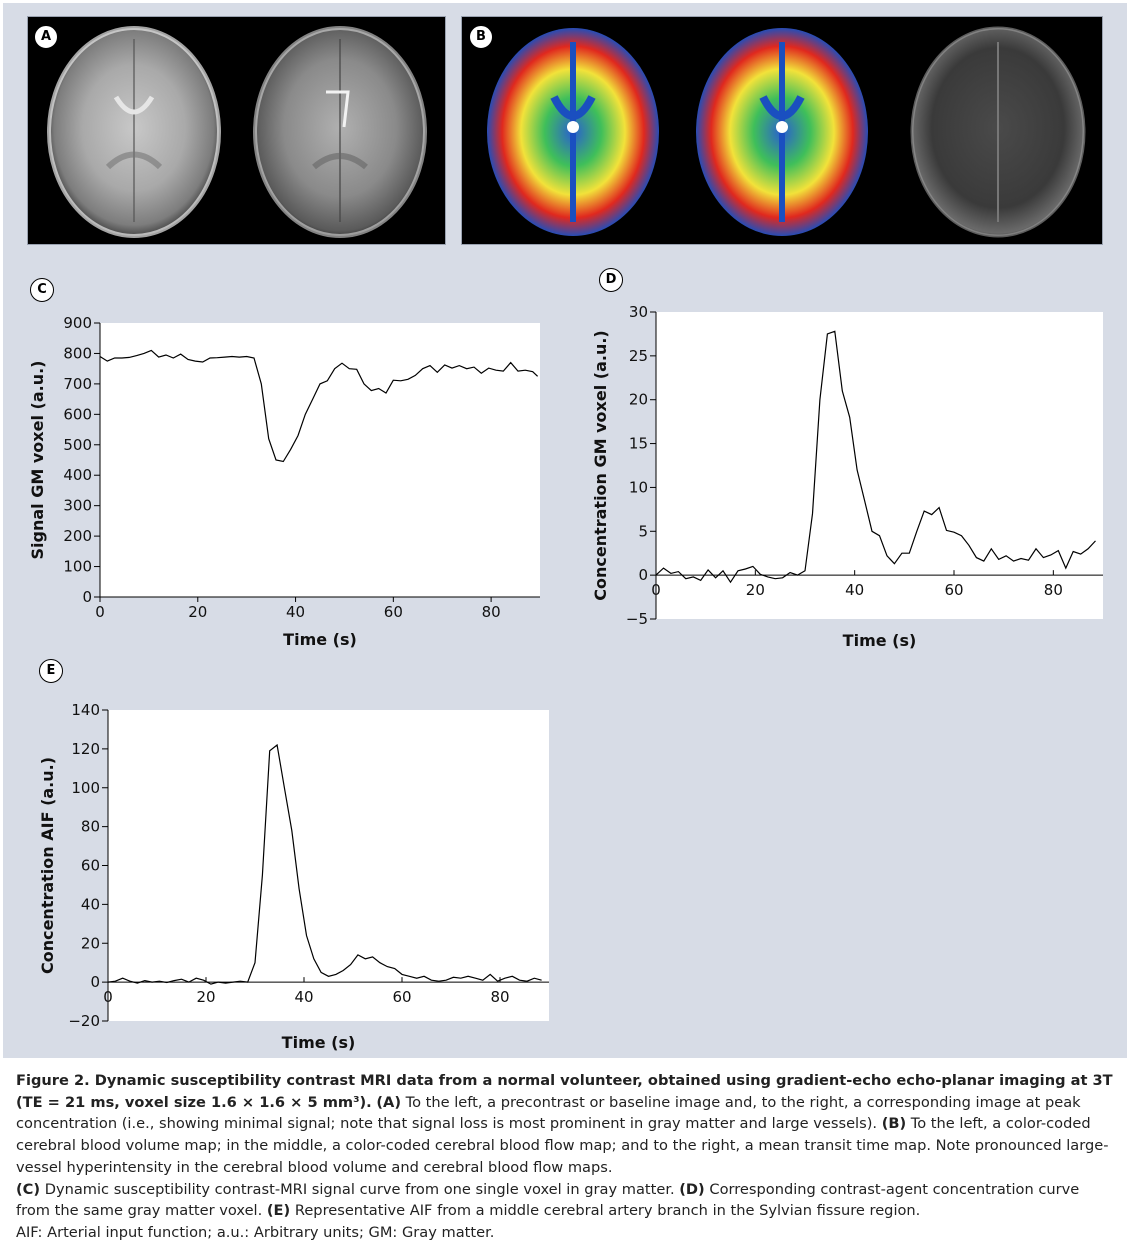 Image resolution: width=1130 pixels, height=1254 pixels. I want to click on plot-area-c, so click(320, 460).